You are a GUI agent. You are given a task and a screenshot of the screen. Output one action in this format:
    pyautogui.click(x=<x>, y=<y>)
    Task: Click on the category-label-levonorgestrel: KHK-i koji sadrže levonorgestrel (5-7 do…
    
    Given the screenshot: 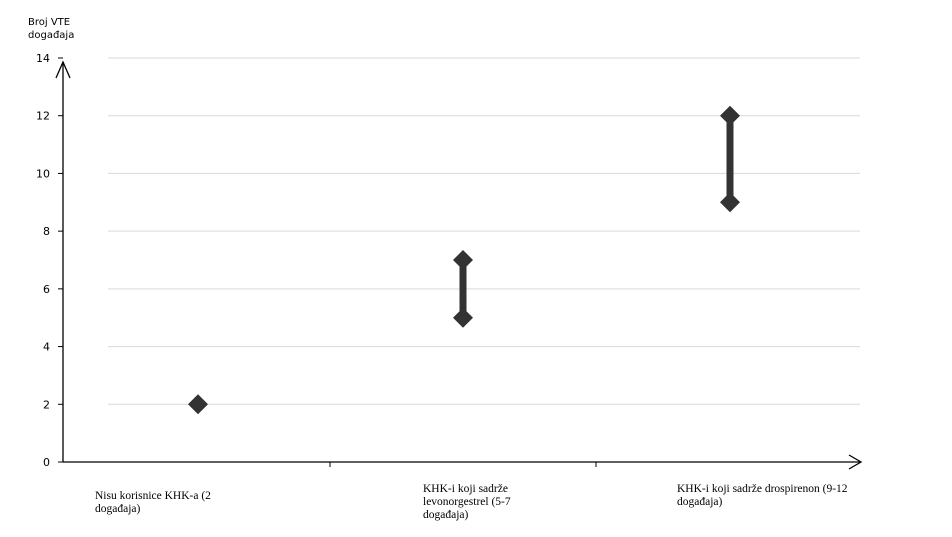 What is the action you would take?
    pyautogui.click(x=467, y=502)
    